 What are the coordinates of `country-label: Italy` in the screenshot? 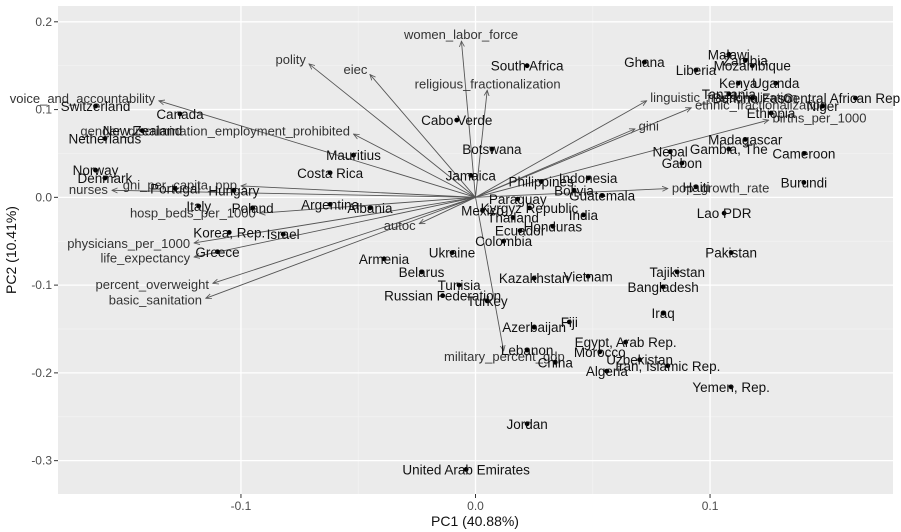 It's located at (198, 206).